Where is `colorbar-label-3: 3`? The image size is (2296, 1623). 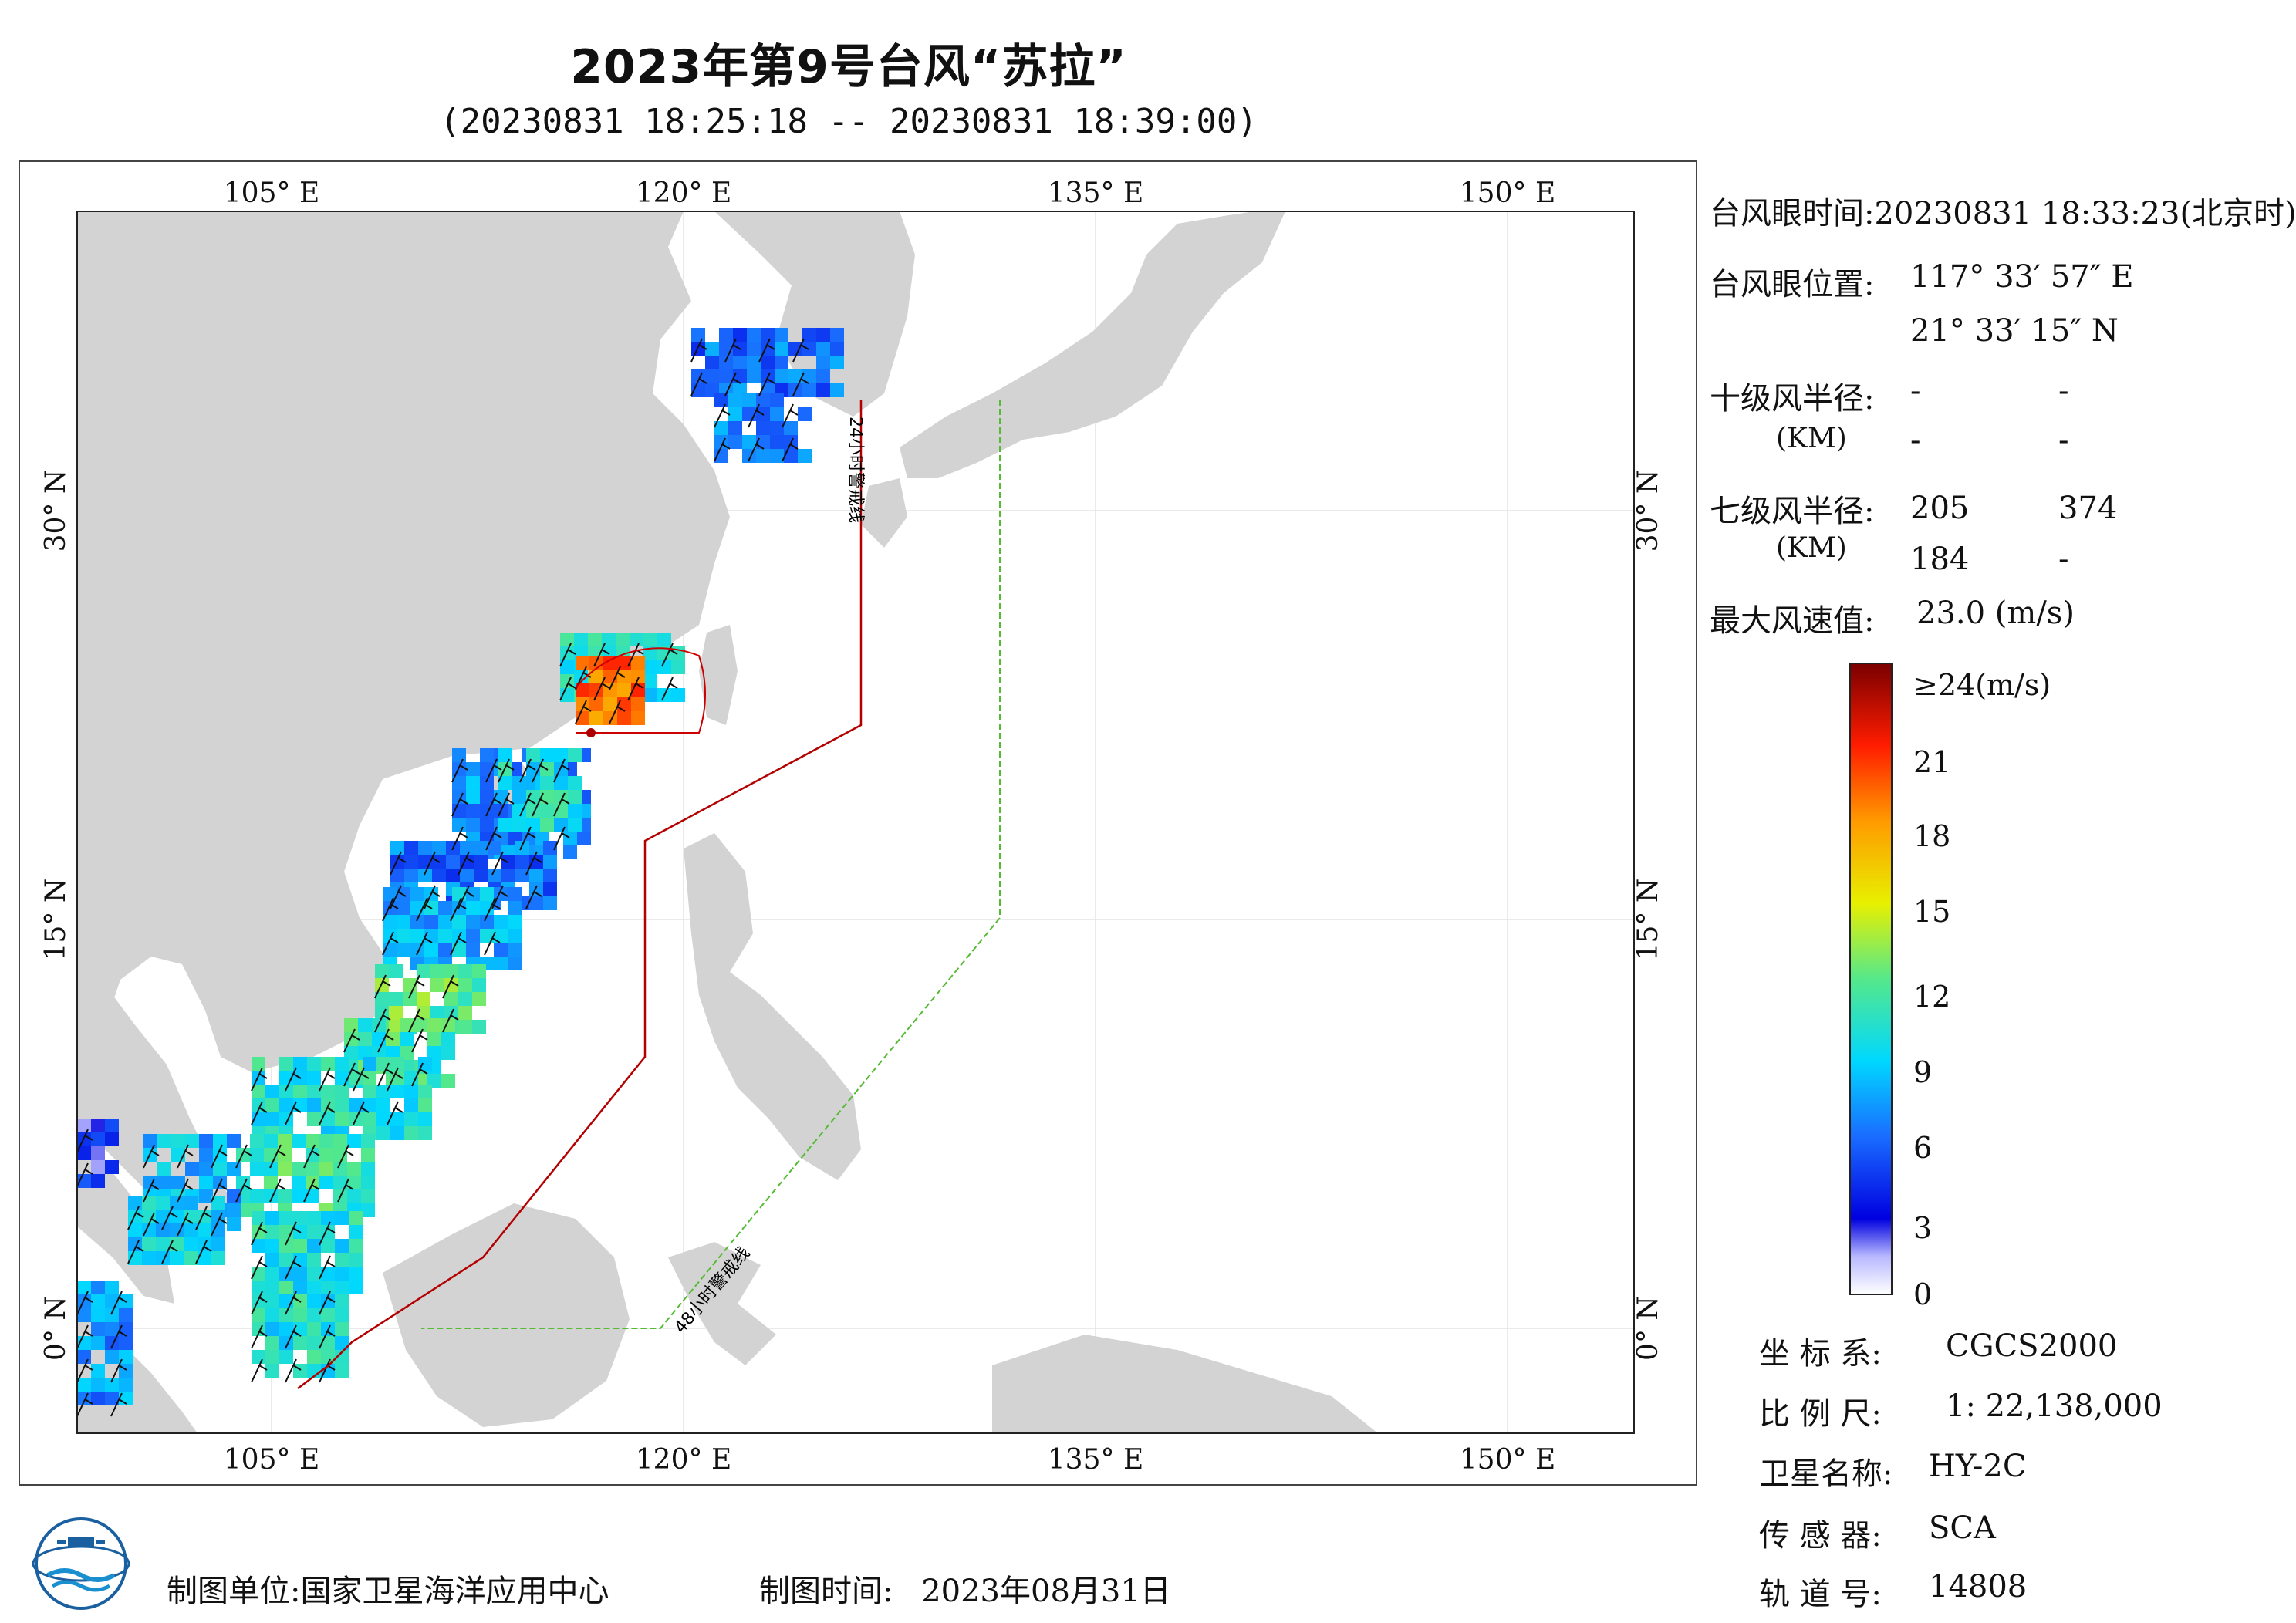
colorbar-label-3: 3 is located at coordinates (1923, 1228).